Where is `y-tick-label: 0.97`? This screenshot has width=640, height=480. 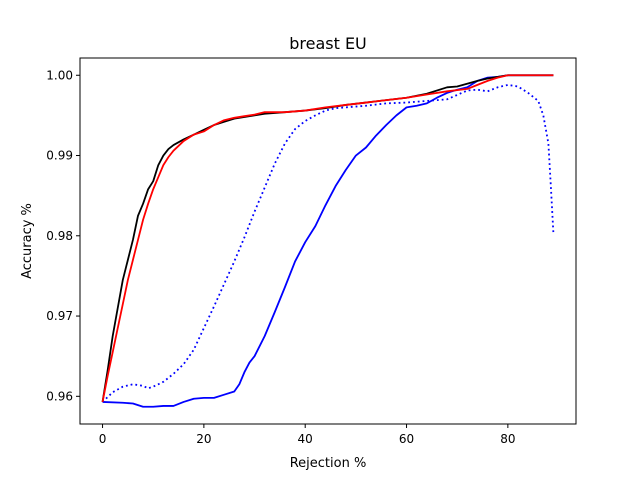 y-tick-label: 0.97 is located at coordinates (59, 316).